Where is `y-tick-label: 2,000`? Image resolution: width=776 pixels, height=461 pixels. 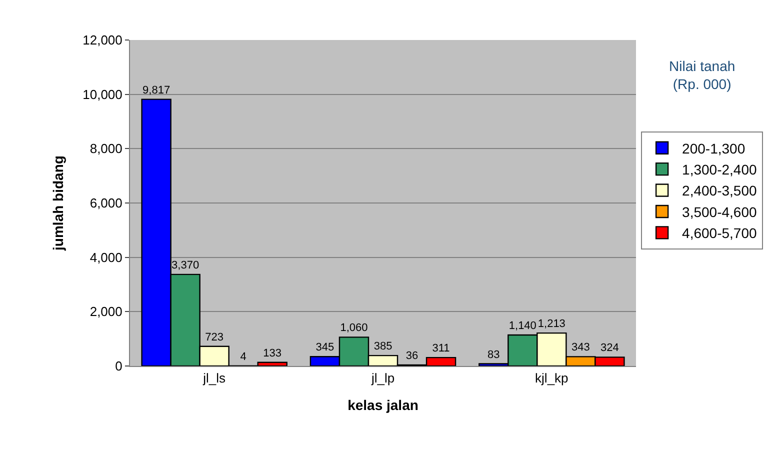 y-tick-label: 2,000 is located at coordinates (106, 312).